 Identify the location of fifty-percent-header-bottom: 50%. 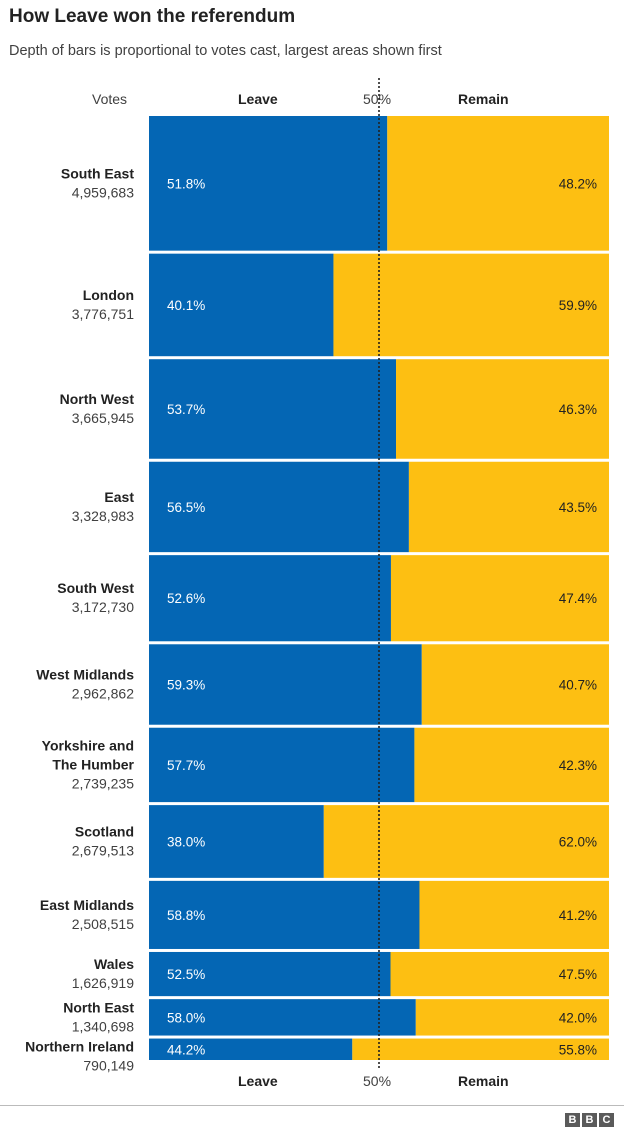
(377, 1081).